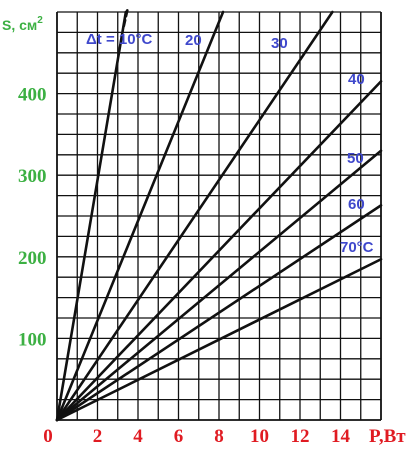 The width and height of the screenshot is (415, 452). I want to click on series-label-2: 30, so click(279, 43).